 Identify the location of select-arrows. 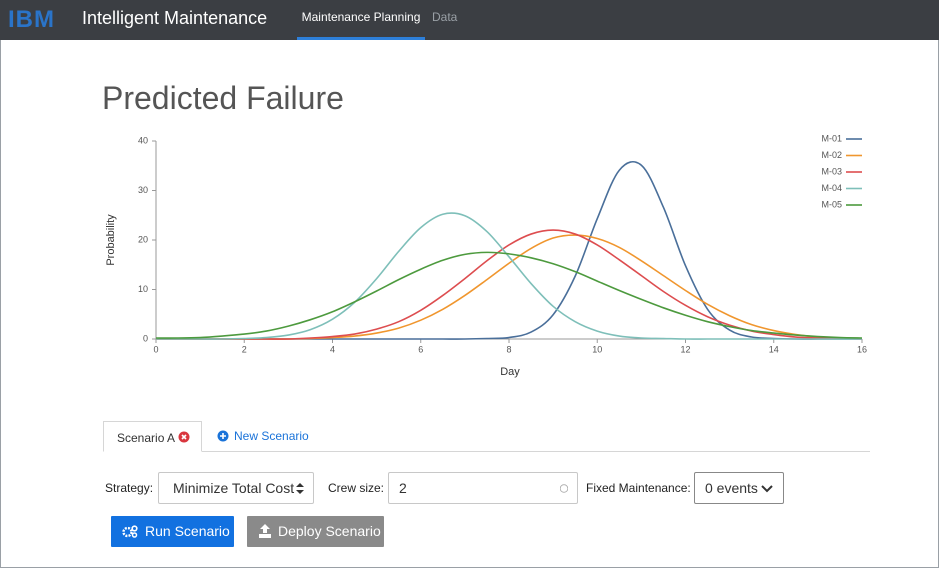
(300, 488).